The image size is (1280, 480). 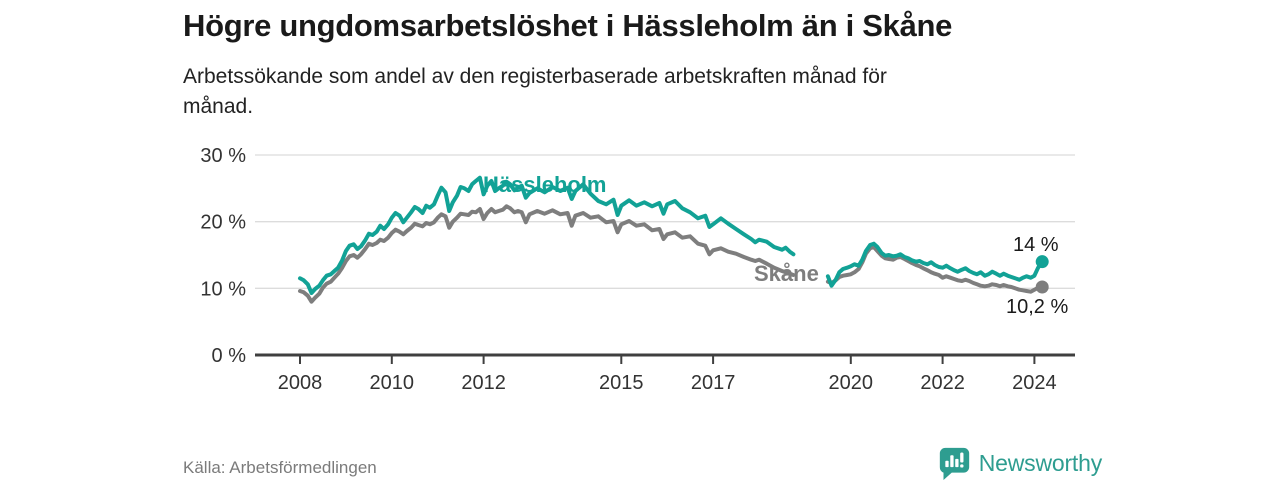 I want to click on x-tick-label-2017: 2017, so click(x=713, y=383).